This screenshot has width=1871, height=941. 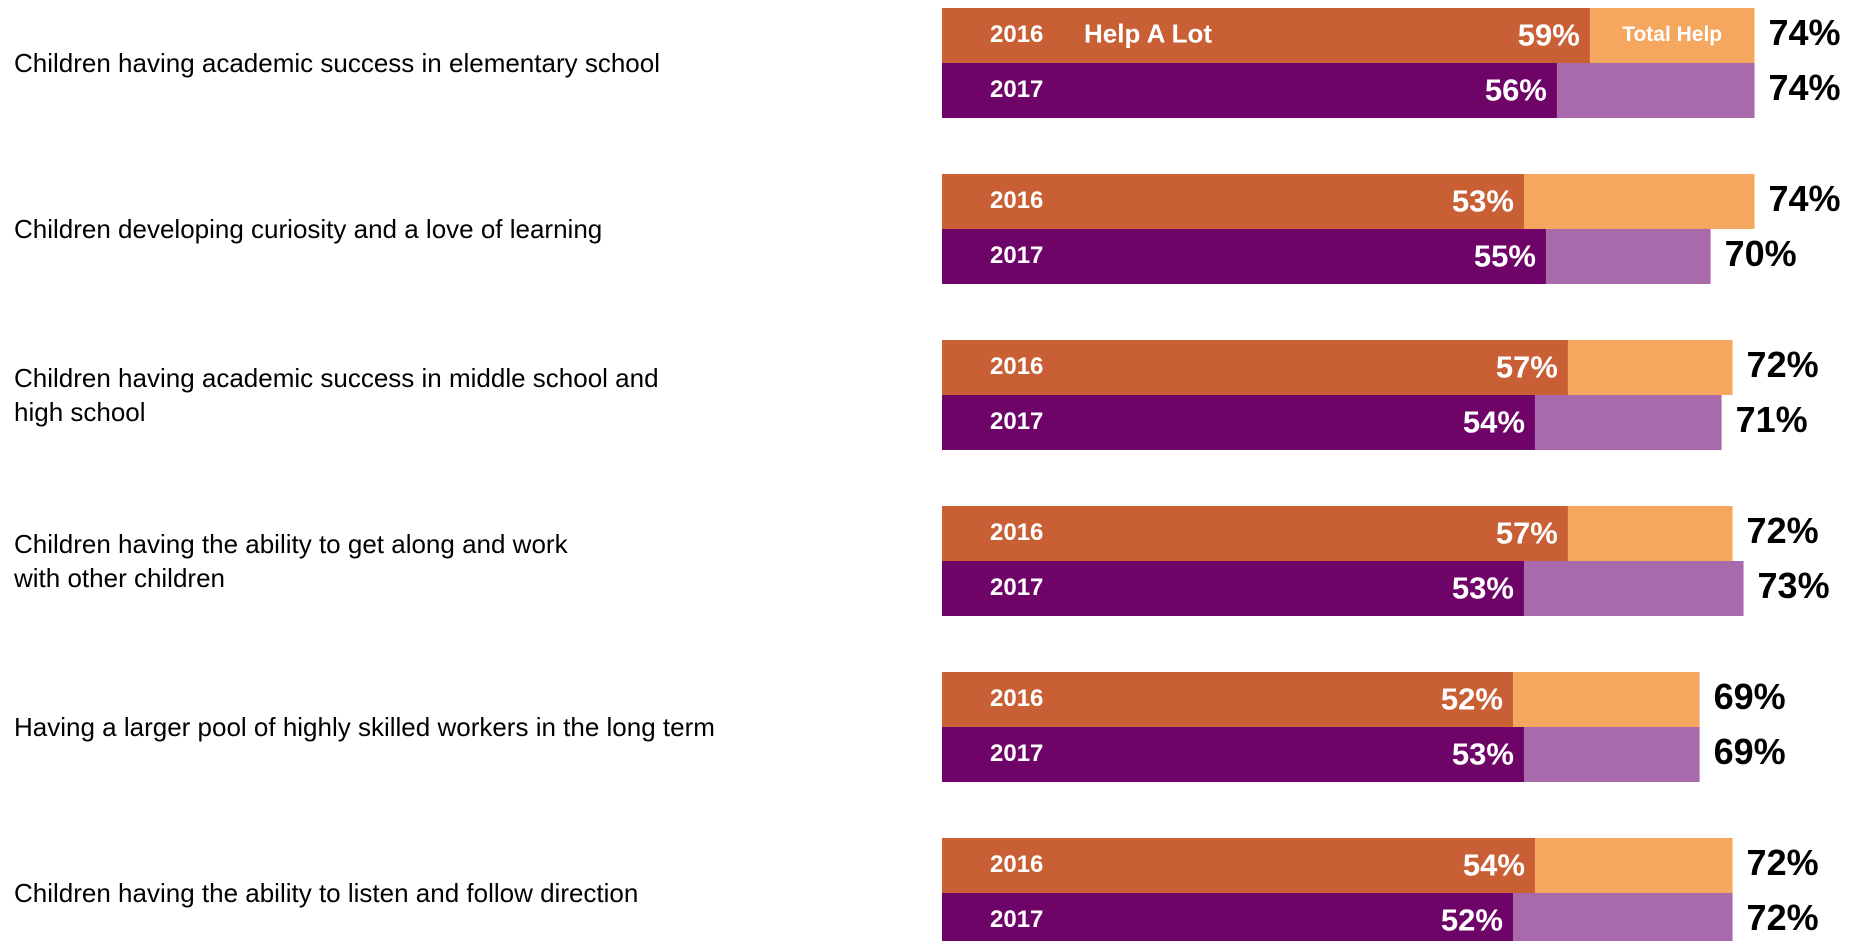 What do you see at coordinates (1761, 253) in the screenshot?
I see `total-help-label: 70%` at bounding box center [1761, 253].